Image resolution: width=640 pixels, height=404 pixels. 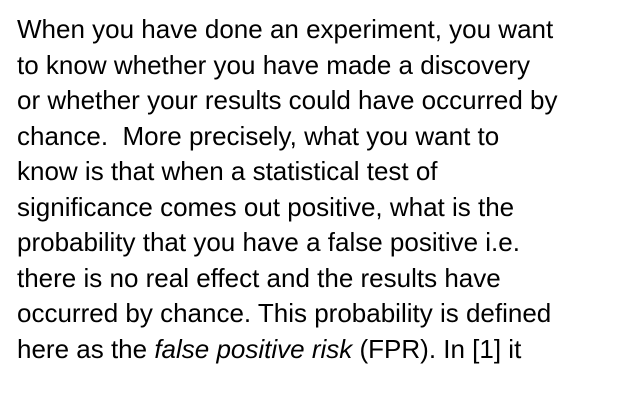 I want to click on text-line-5: know is that when a statistical test of, so click(x=227, y=171).